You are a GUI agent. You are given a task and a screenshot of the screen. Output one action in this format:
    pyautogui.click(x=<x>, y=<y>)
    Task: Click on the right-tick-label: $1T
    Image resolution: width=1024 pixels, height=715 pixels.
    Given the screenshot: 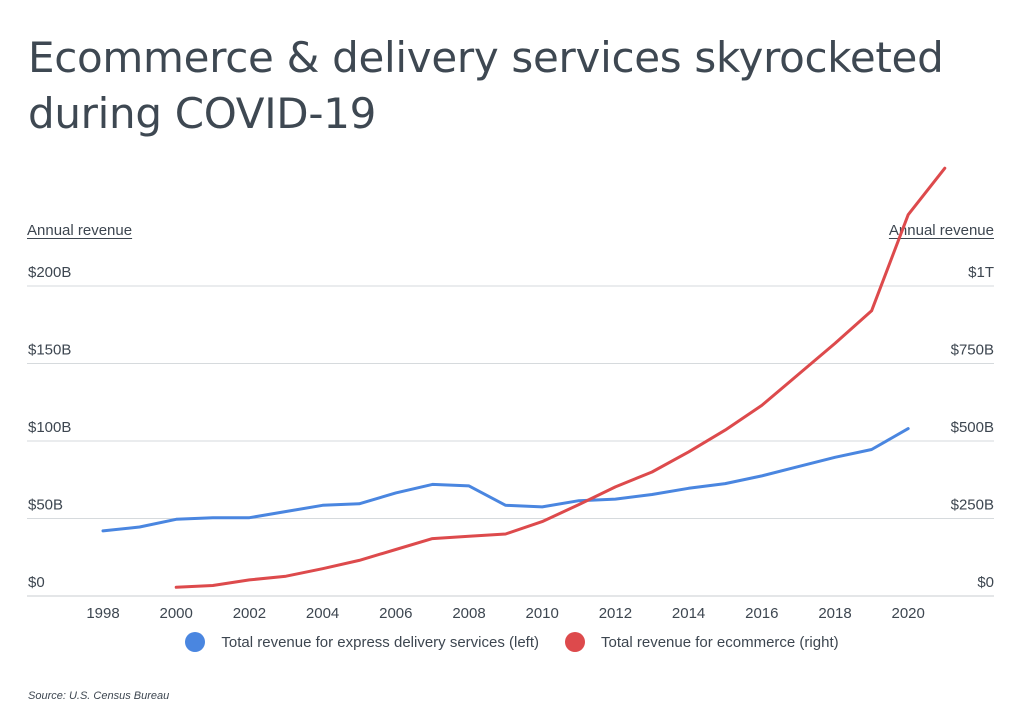 What is the action you would take?
    pyautogui.click(x=981, y=272)
    